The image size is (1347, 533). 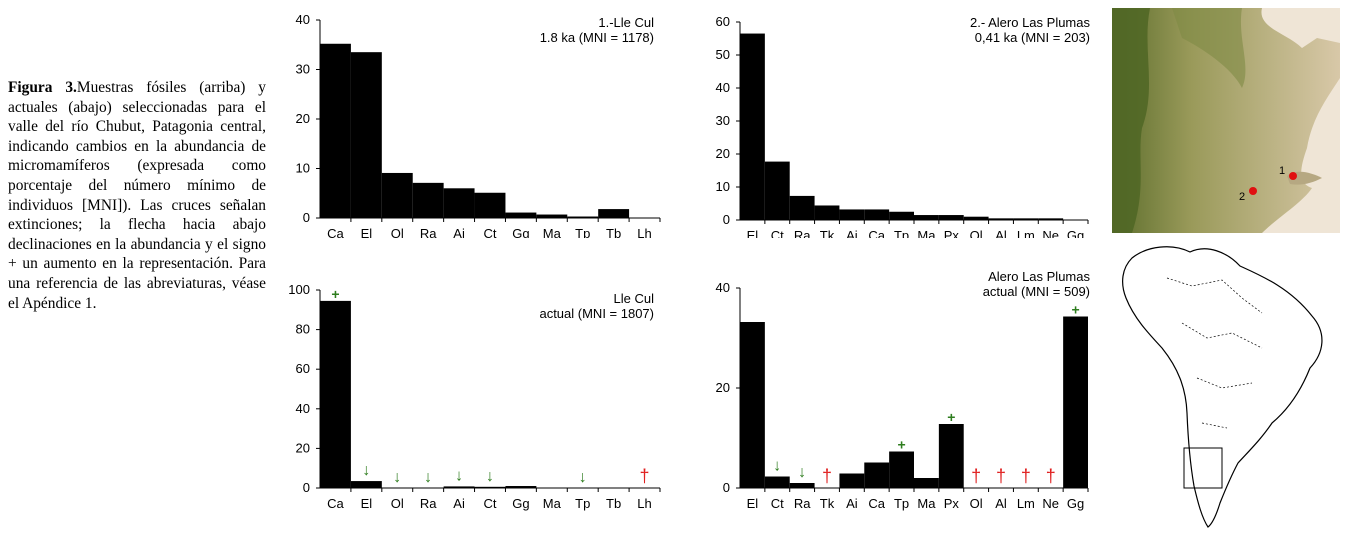 What do you see at coordinates (723, 54) in the screenshot?
I see `y-tick-label: 50` at bounding box center [723, 54].